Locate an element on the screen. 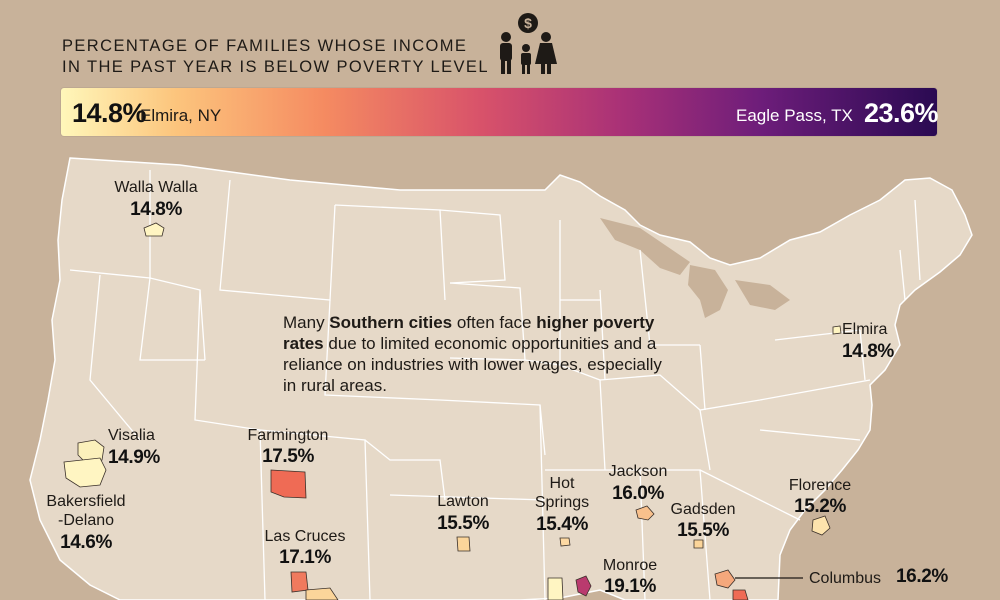  label-florence-value: 15.2% is located at coordinates (820, 506).